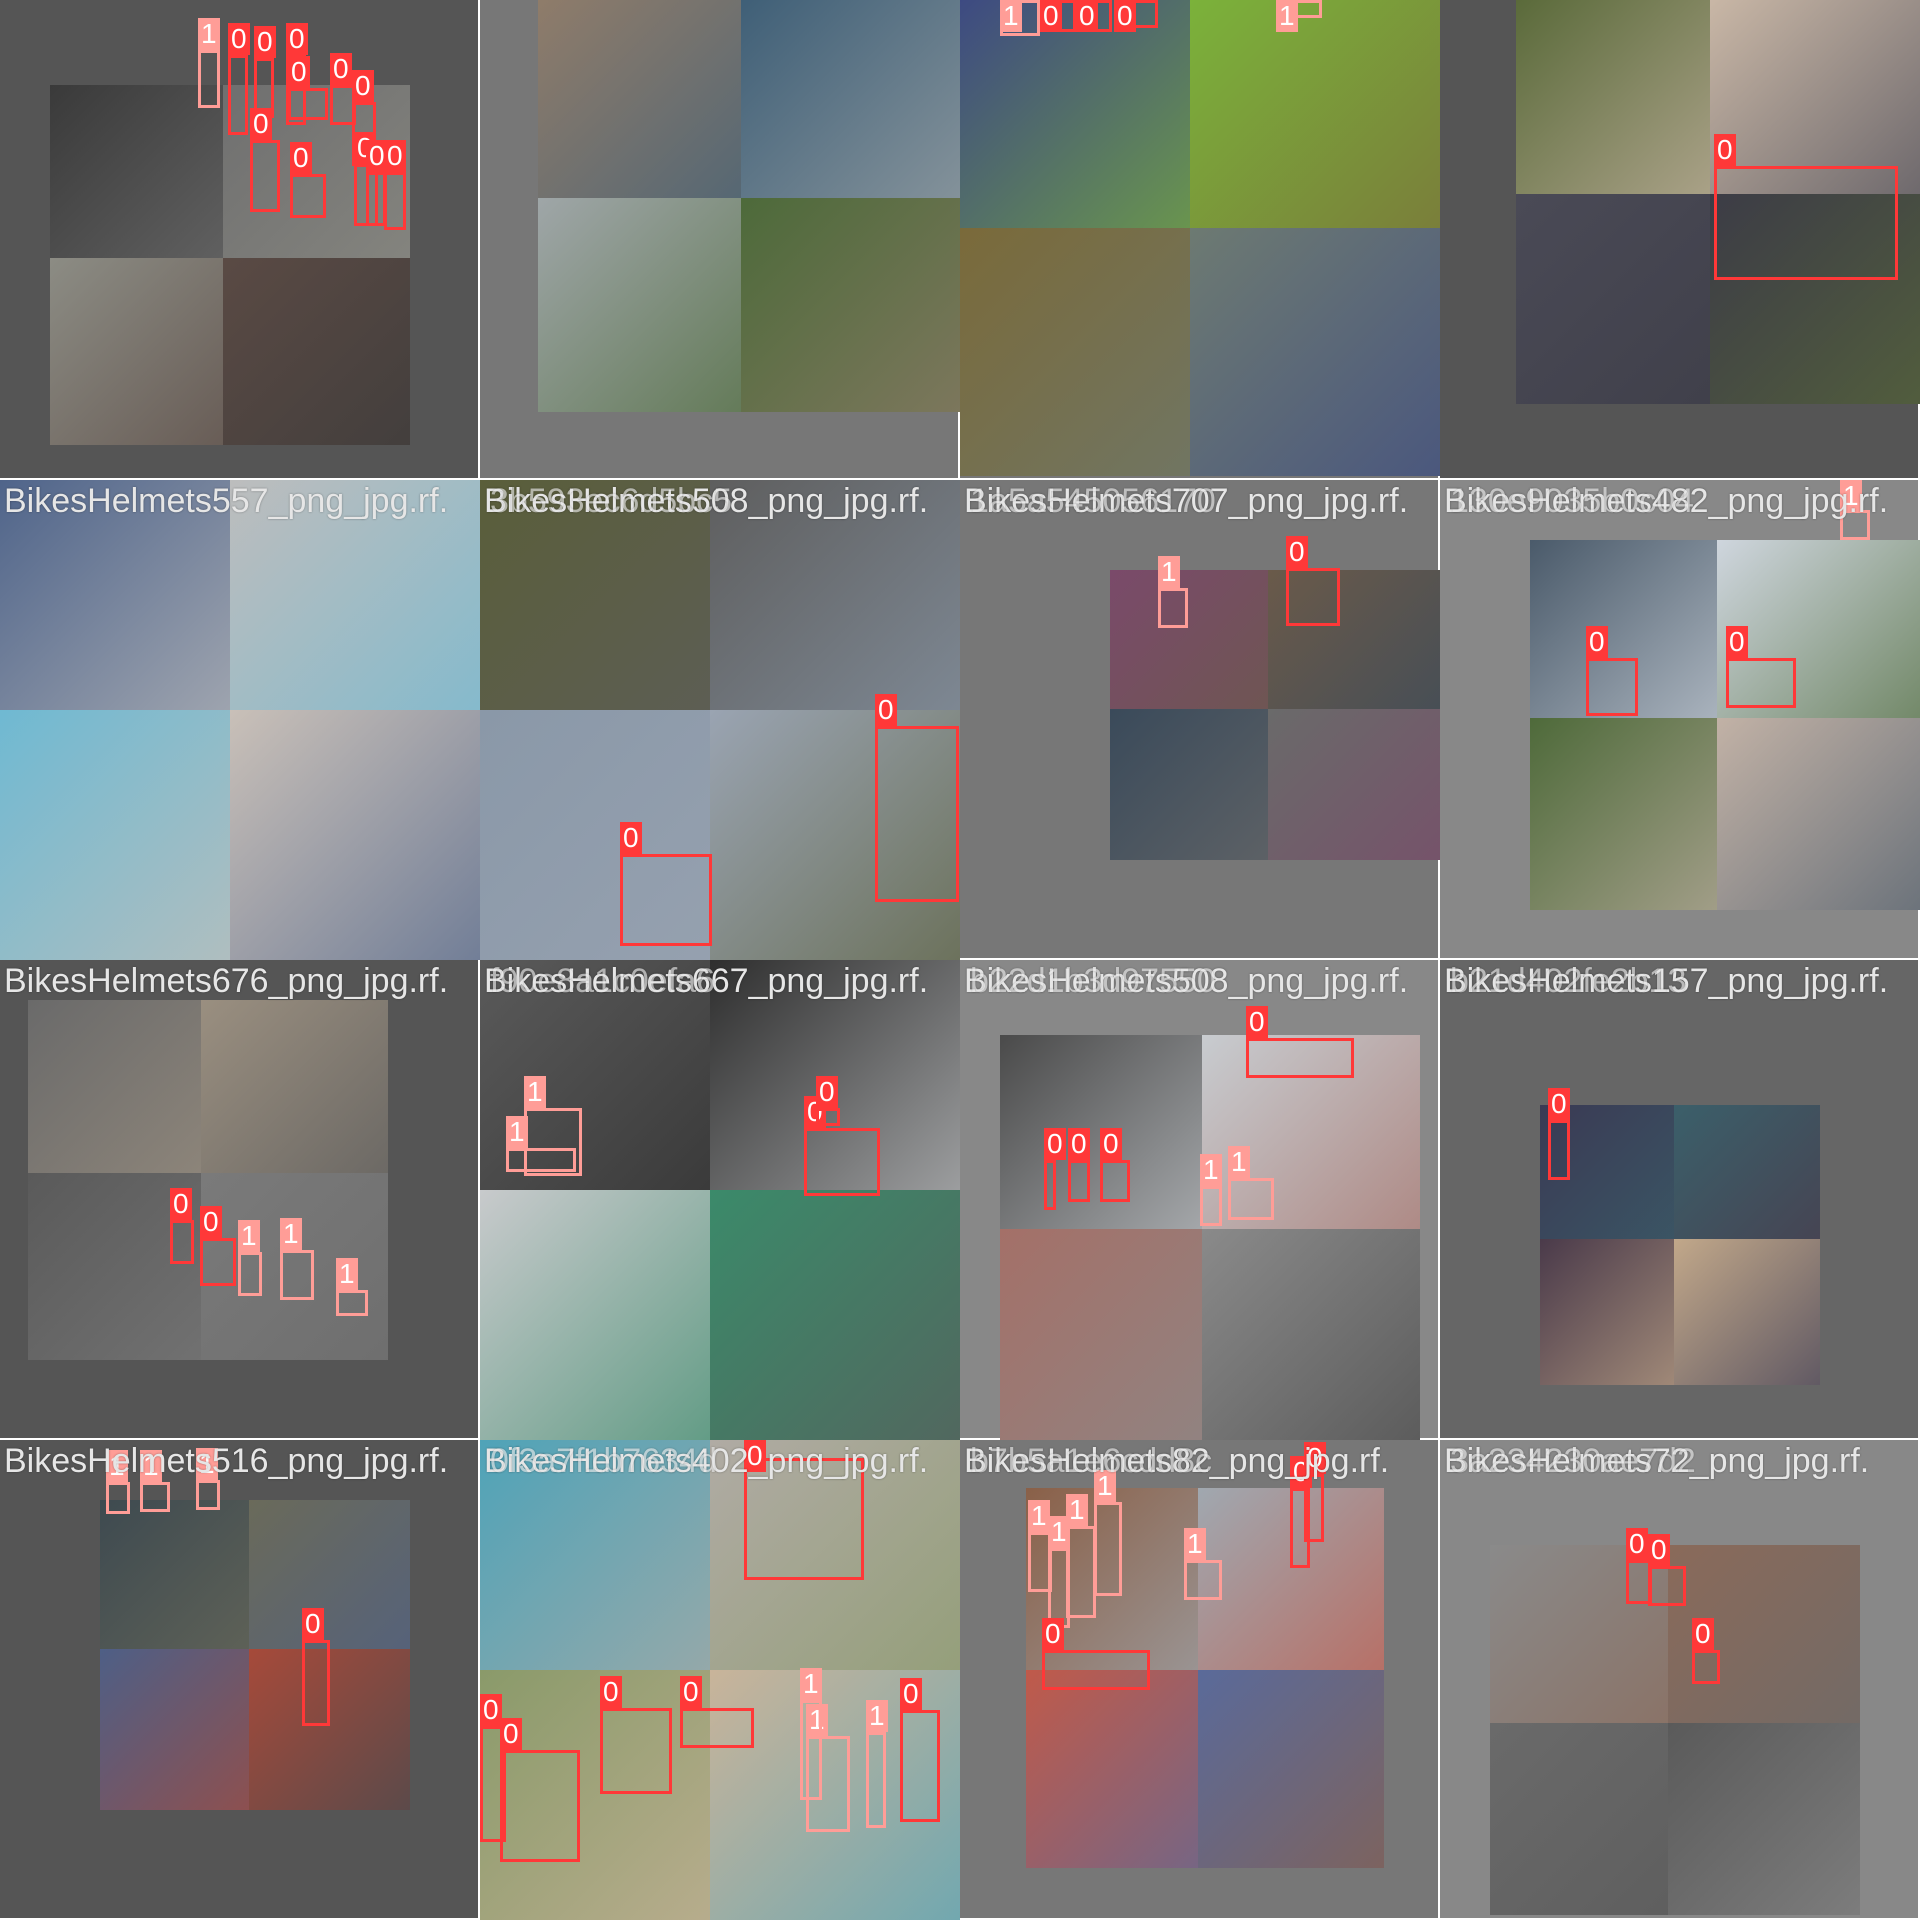 The image size is (1920, 1920). I want to click on mosaic-tile, so click(720, 240).